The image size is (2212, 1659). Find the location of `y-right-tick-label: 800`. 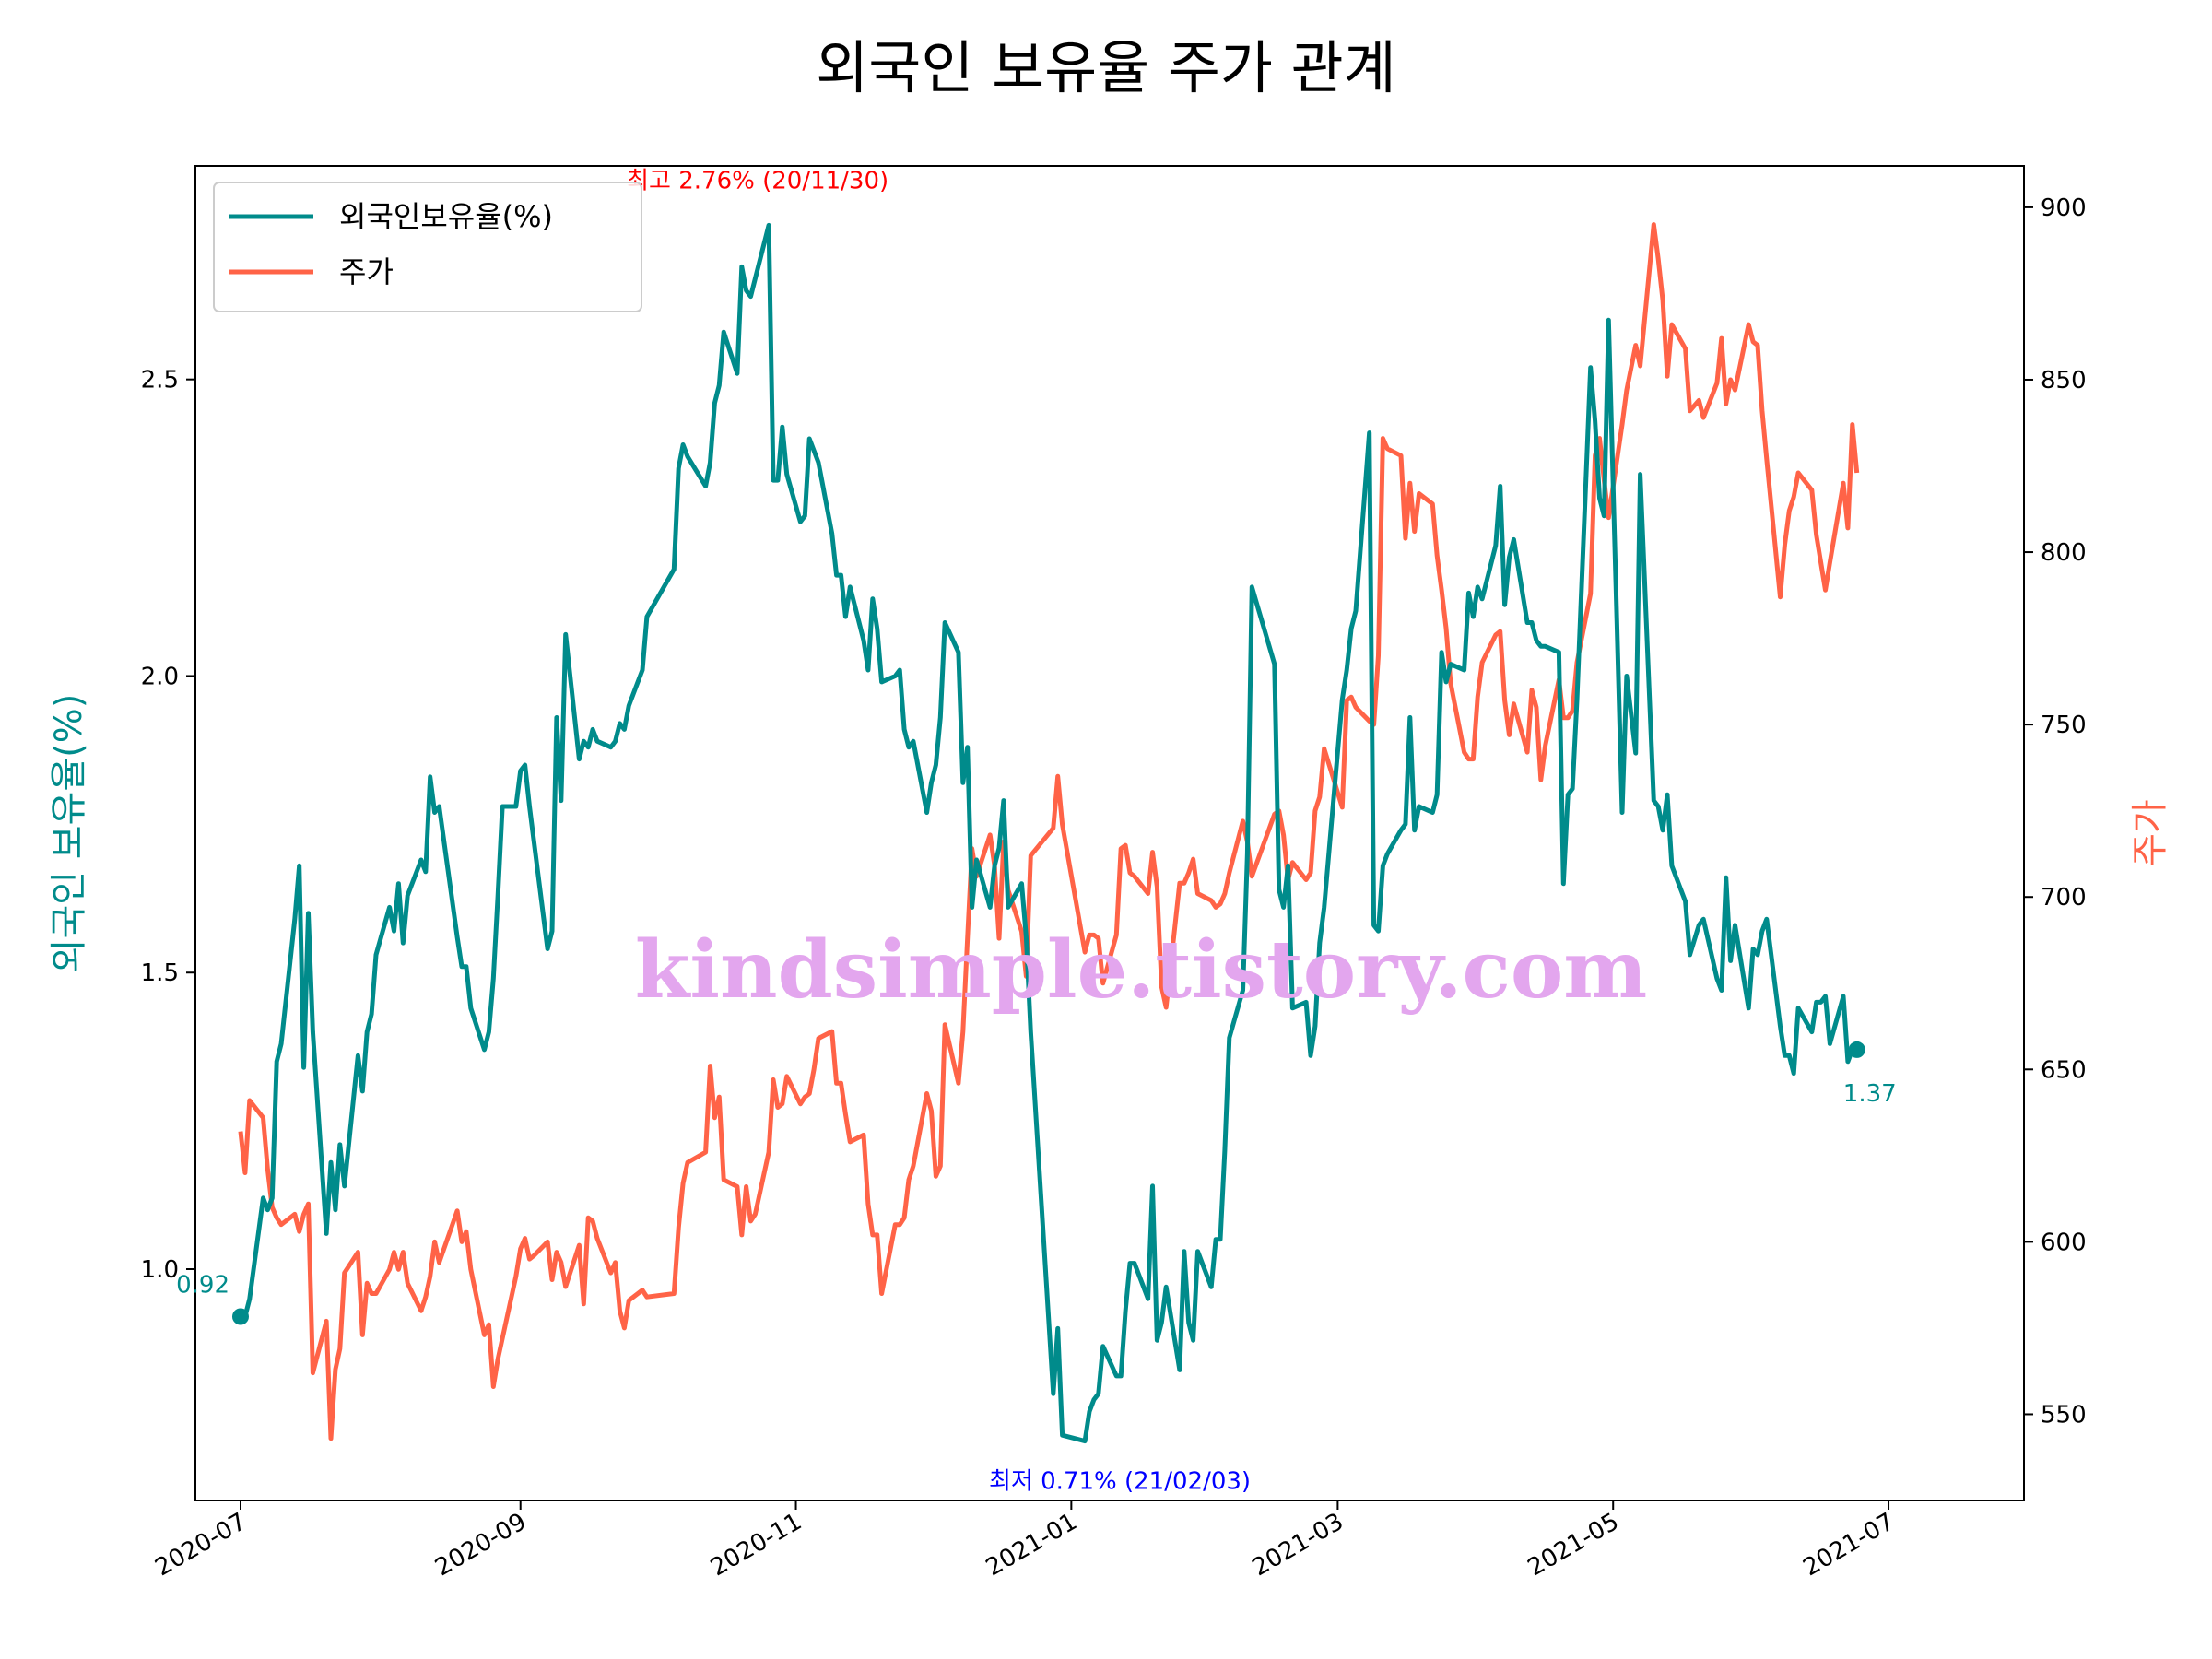

y-right-tick-label: 800 is located at coordinates (2064, 553).